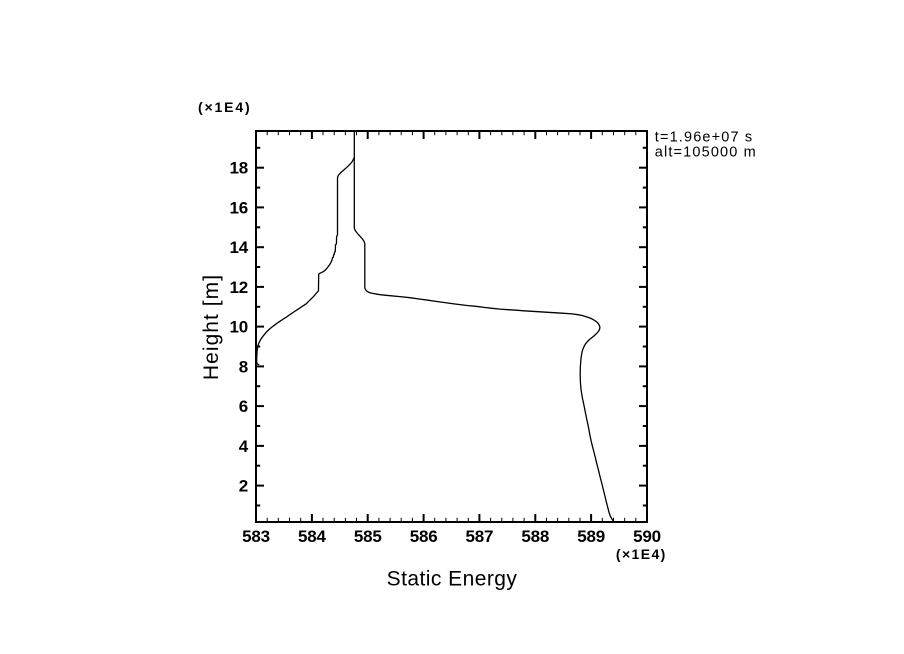 This screenshot has height=654, width=904. I want to click on svg-text: t=1.96e+07 s, so click(704, 138).